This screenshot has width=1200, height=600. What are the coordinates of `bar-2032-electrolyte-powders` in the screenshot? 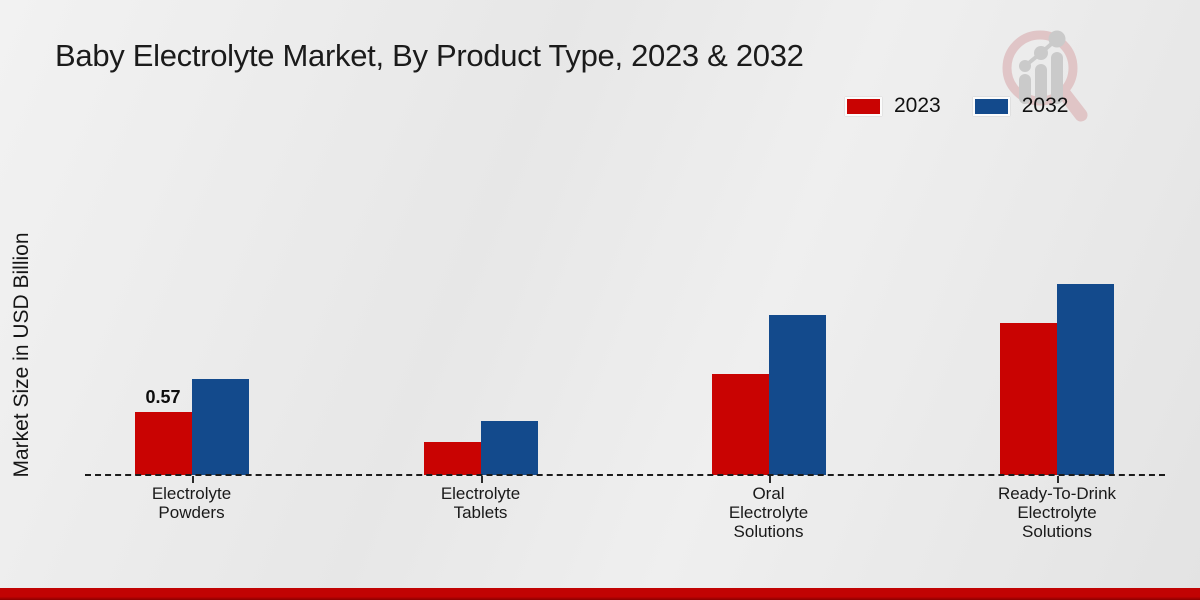 It's located at (220, 427).